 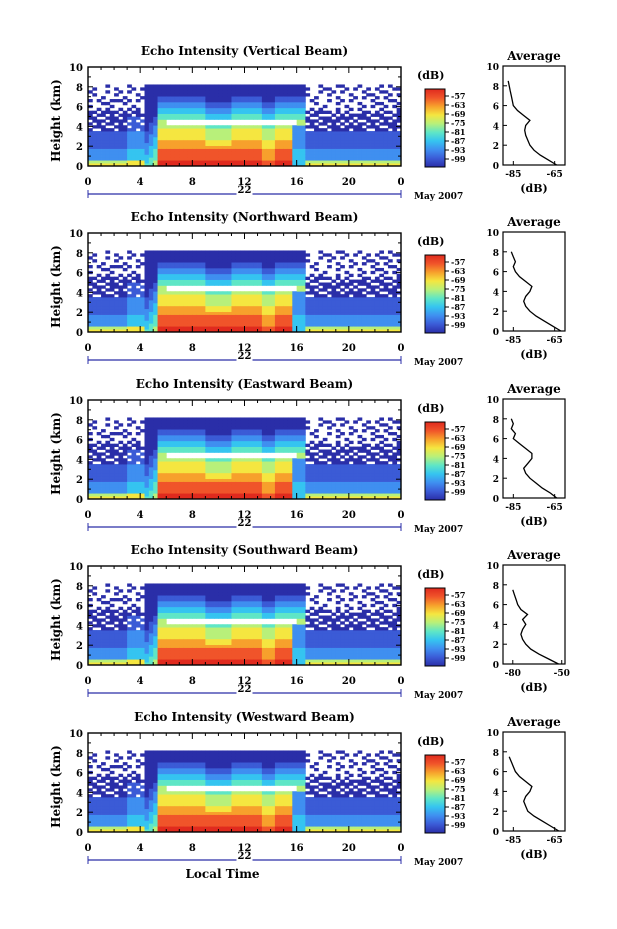 I want to click on profile-x-label: (dB), so click(x=533, y=188).